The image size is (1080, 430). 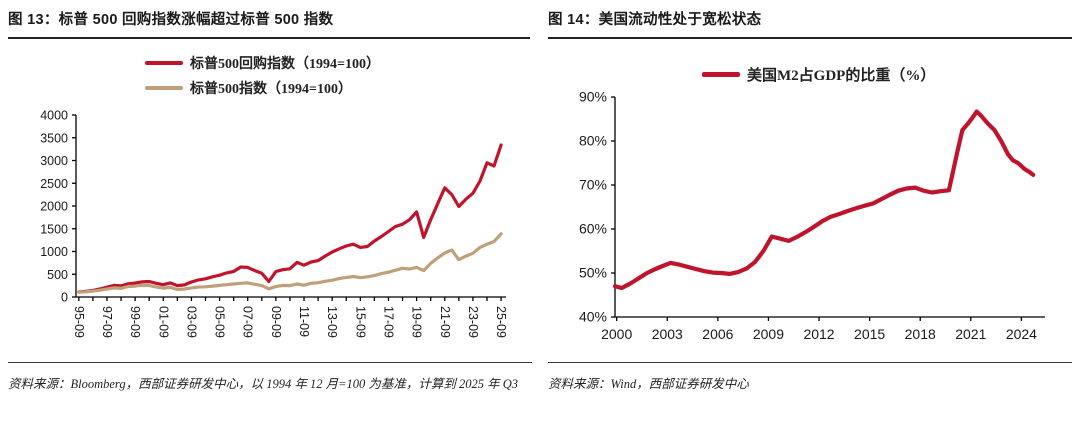 What do you see at coordinates (276, 322) in the screenshot?
I see `svg-text: 09-09` at bounding box center [276, 322].